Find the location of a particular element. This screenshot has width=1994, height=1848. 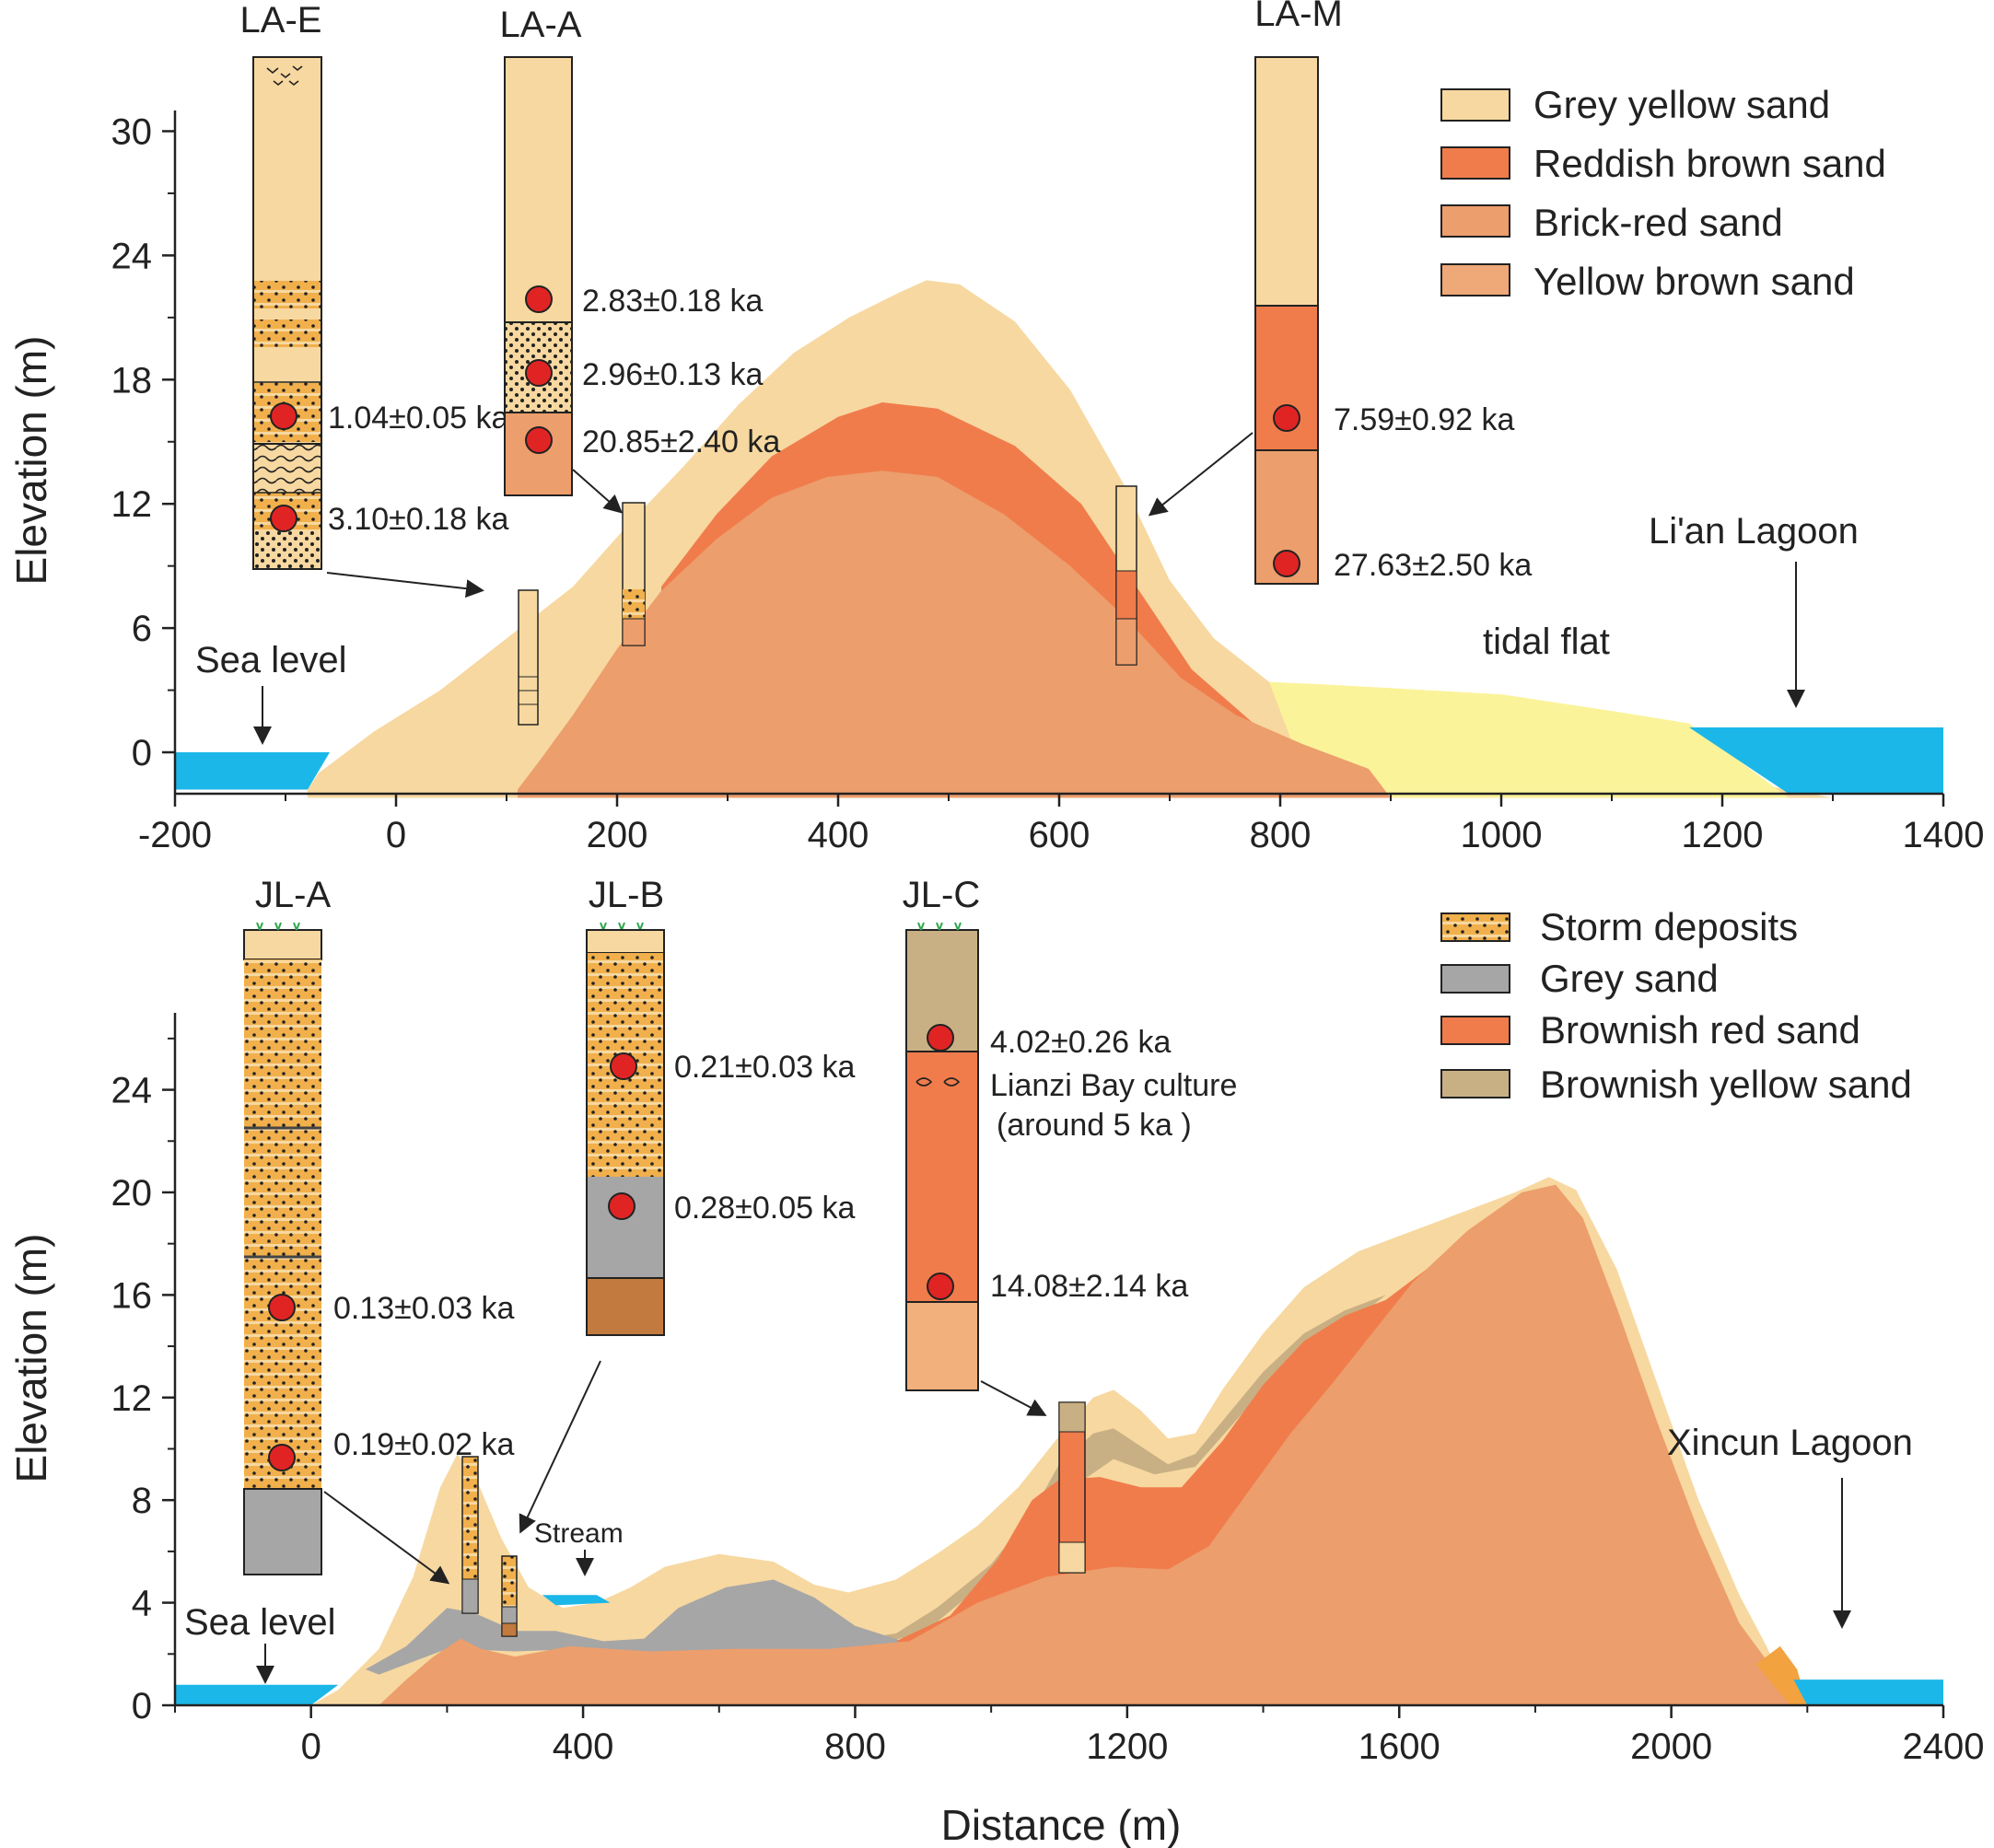

age-label: 0.13±0.03 ka is located at coordinates (423, 1308).